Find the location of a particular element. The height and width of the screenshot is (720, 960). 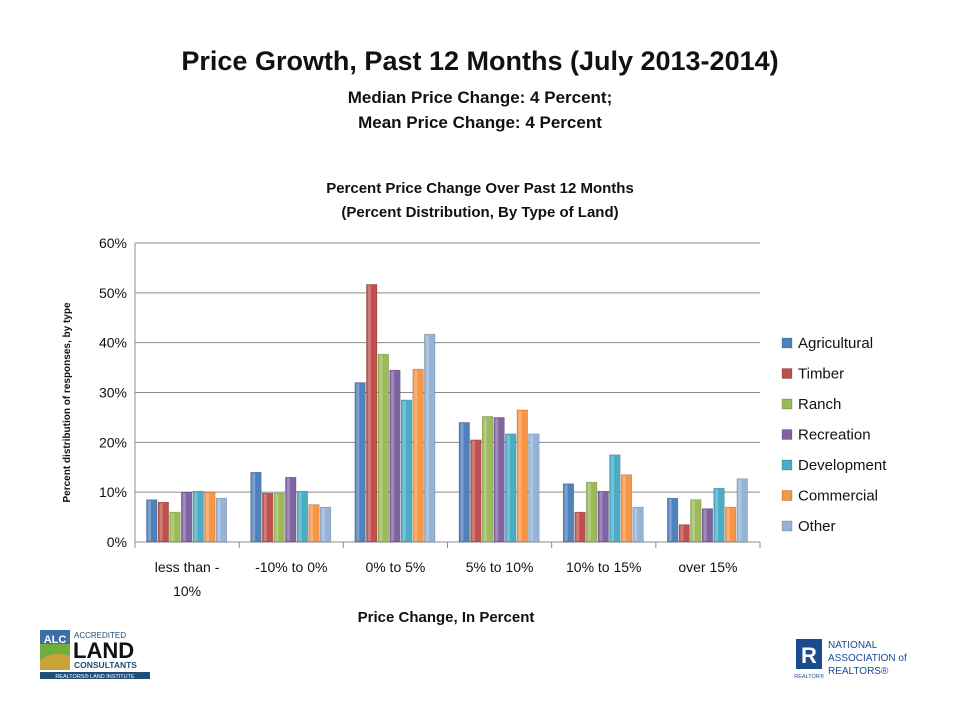

y-tick-label: 10% is located at coordinates (113, 492).